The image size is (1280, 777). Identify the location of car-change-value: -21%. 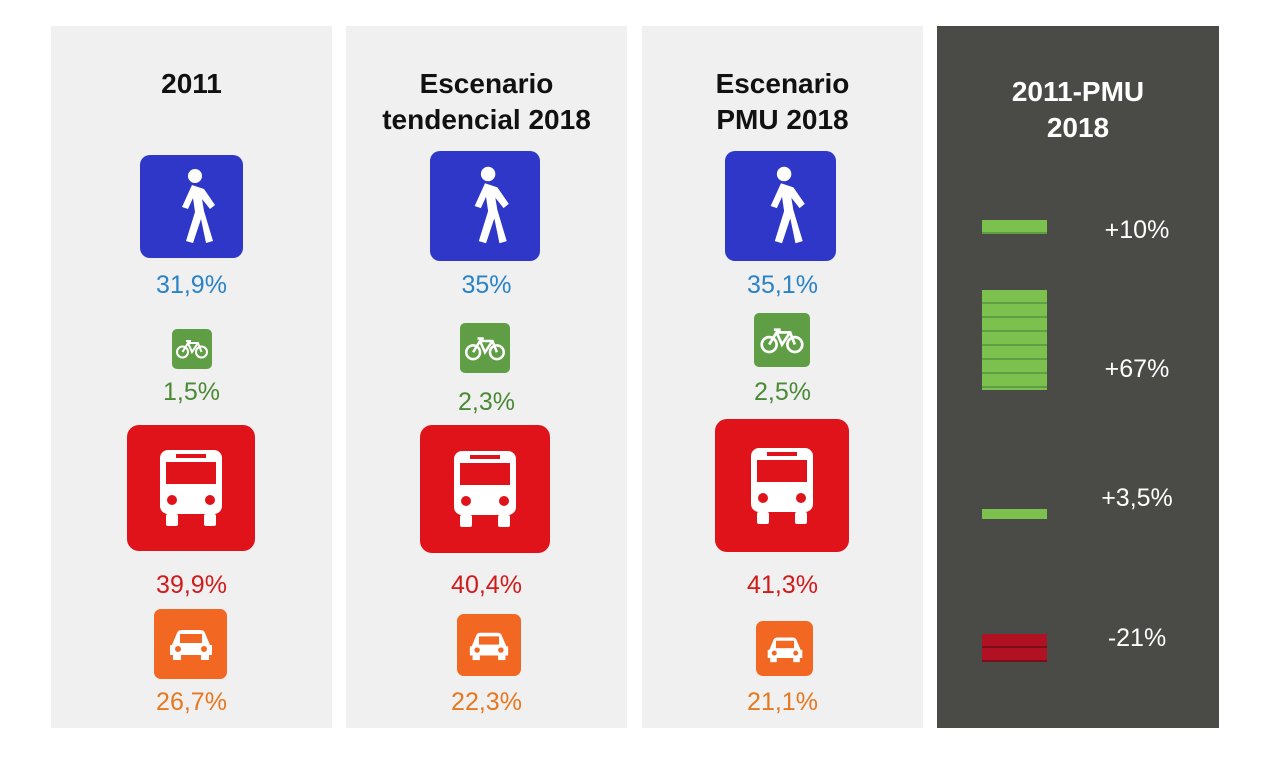
(1137, 638).